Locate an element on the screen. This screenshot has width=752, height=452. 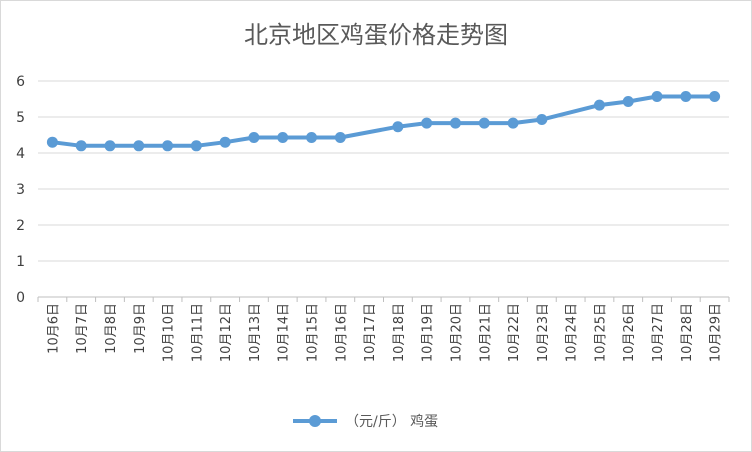
series-group is located at coordinates (383, 121).